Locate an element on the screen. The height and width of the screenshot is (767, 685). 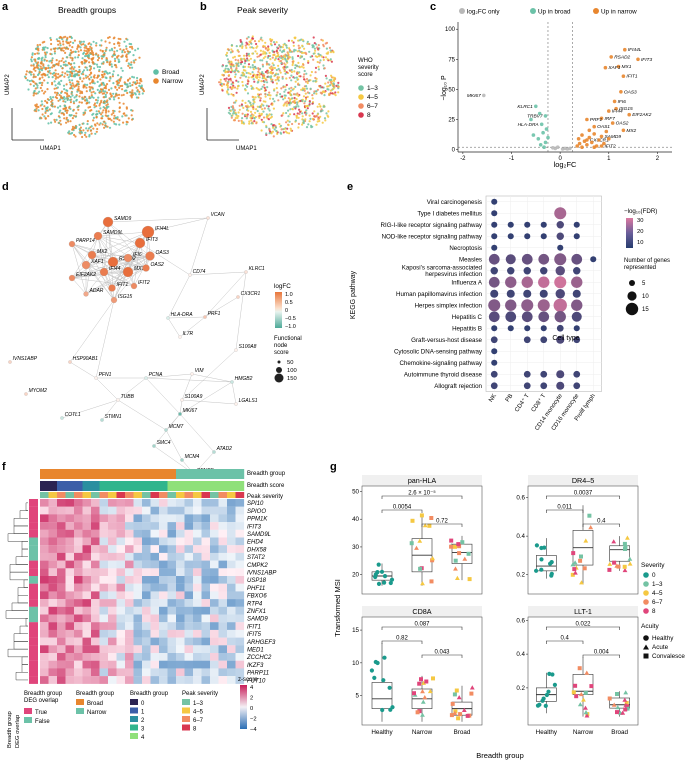
heatmap-gene-label-21: IKZF3 is located at coordinates (255, 666).